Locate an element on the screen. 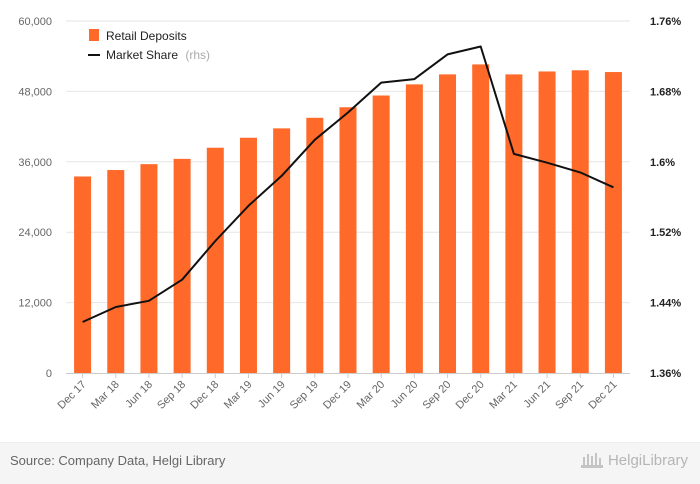 Image resolution: width=700 pixels, height=484 pixels. x-tick-label: Sep 20 is located at coordinates (437, 395).